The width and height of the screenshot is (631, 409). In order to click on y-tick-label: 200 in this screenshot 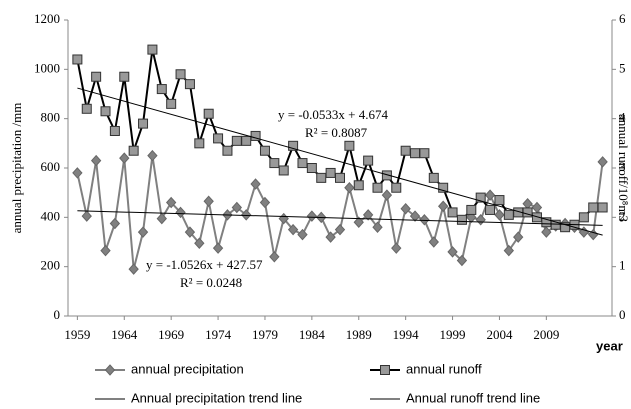, I will do `click(51, 265)`.